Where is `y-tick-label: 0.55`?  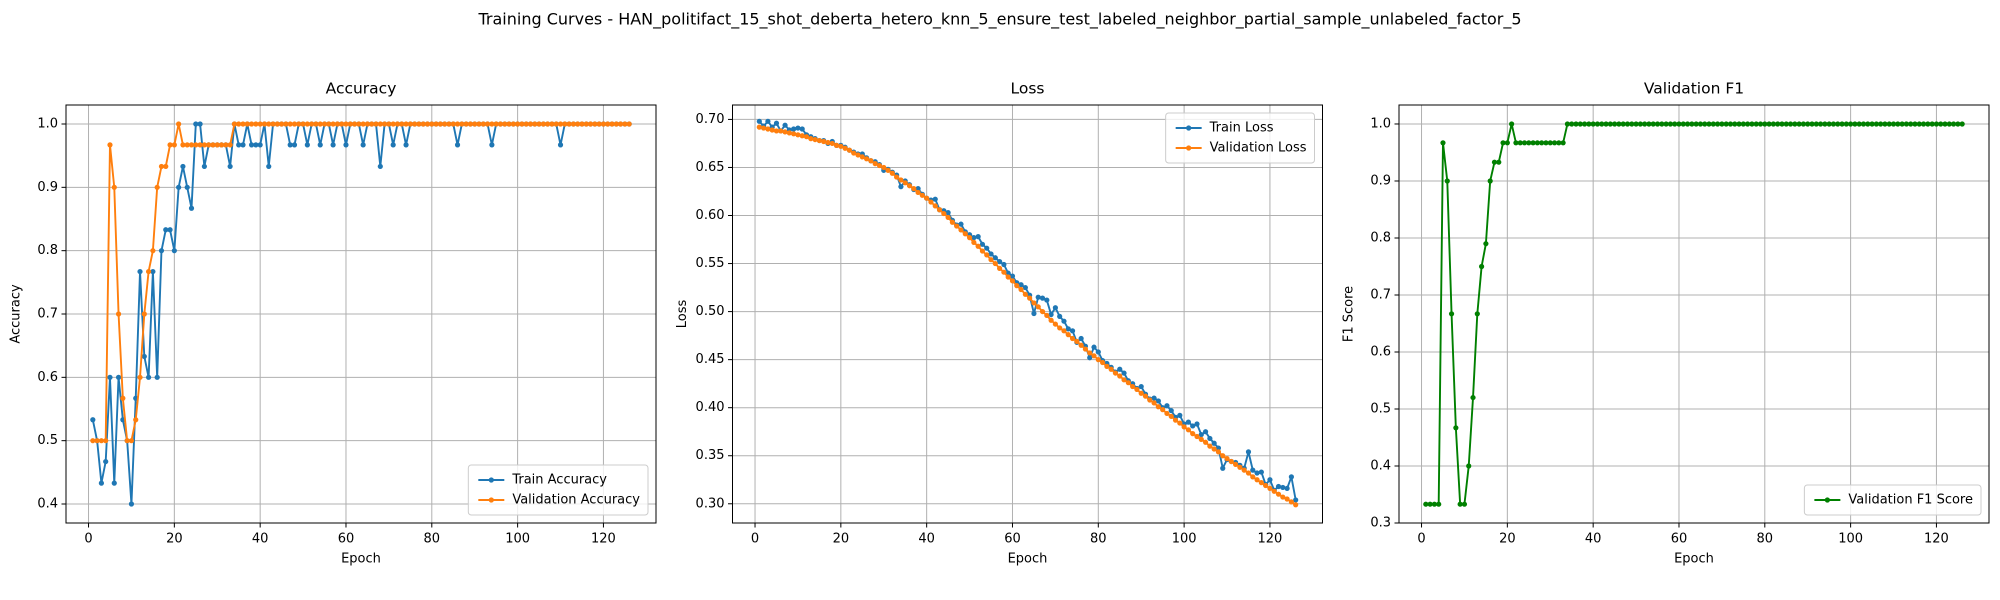 y-tick-label: 0.55 is located at coordinates (710, 263).